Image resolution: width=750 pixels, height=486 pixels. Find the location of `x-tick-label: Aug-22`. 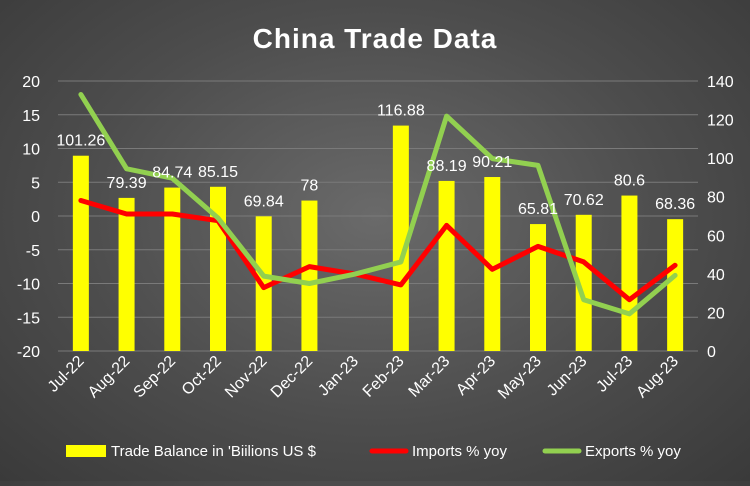

x-tick-label: Aug-22 is located at coordinates (109, 377).